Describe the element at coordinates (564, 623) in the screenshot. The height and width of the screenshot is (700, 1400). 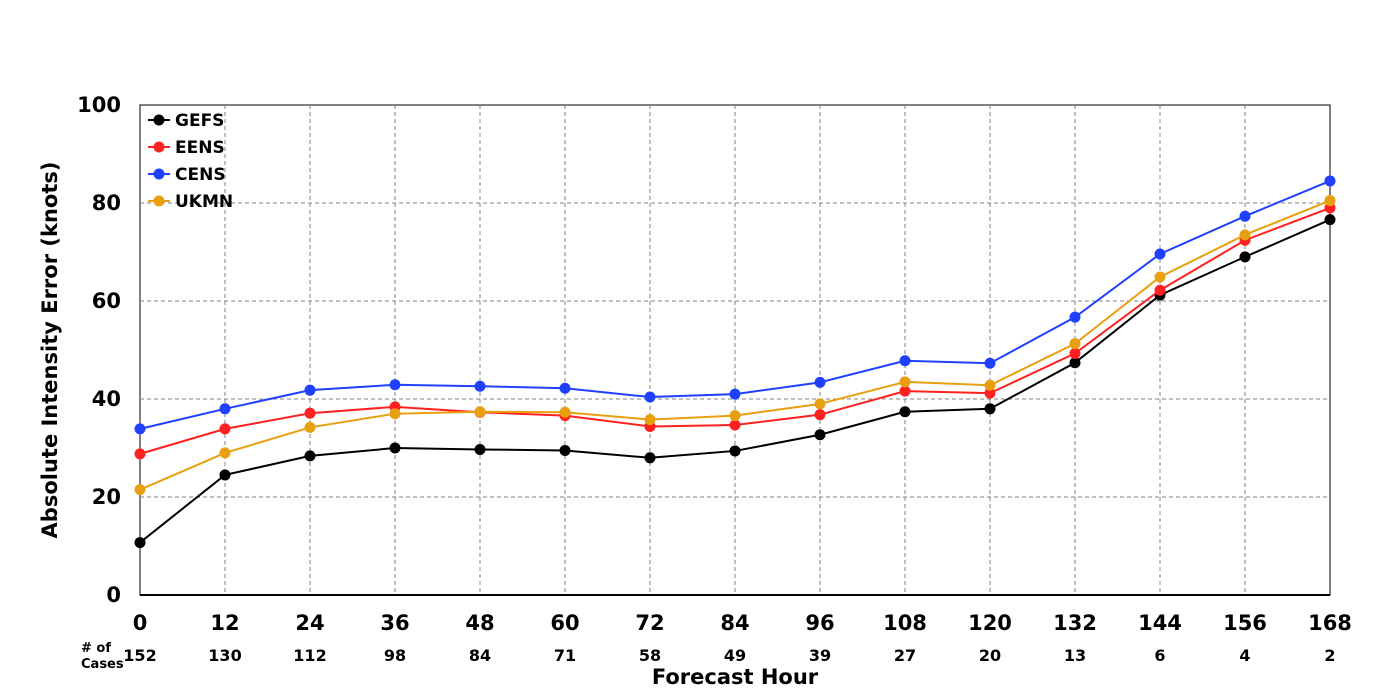
I see `x-tick-label: 60` at that location.